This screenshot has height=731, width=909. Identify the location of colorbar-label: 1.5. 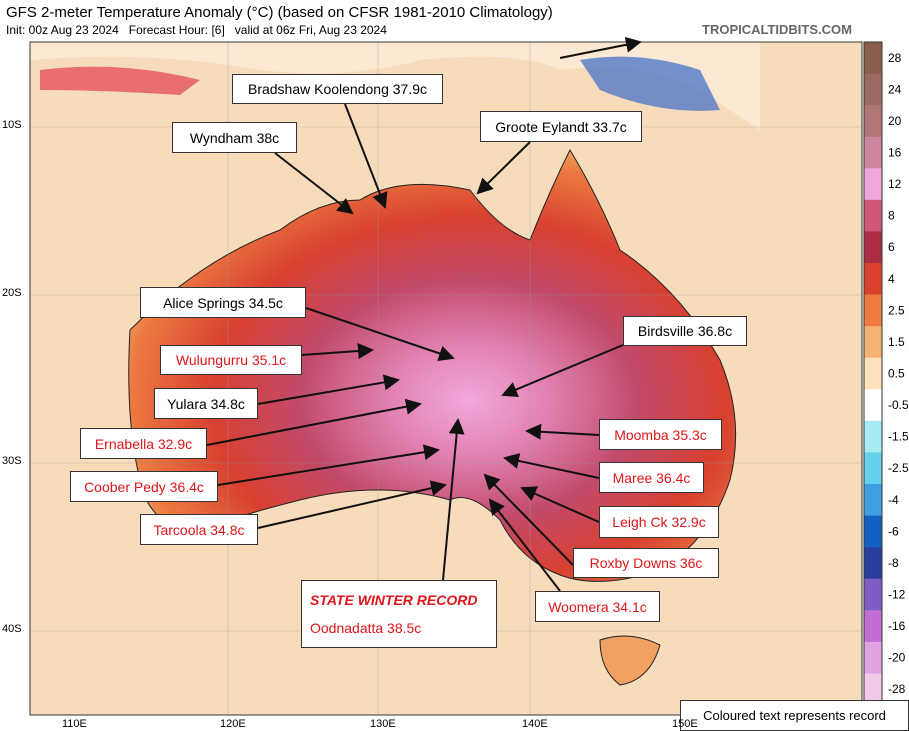
(896, 342).